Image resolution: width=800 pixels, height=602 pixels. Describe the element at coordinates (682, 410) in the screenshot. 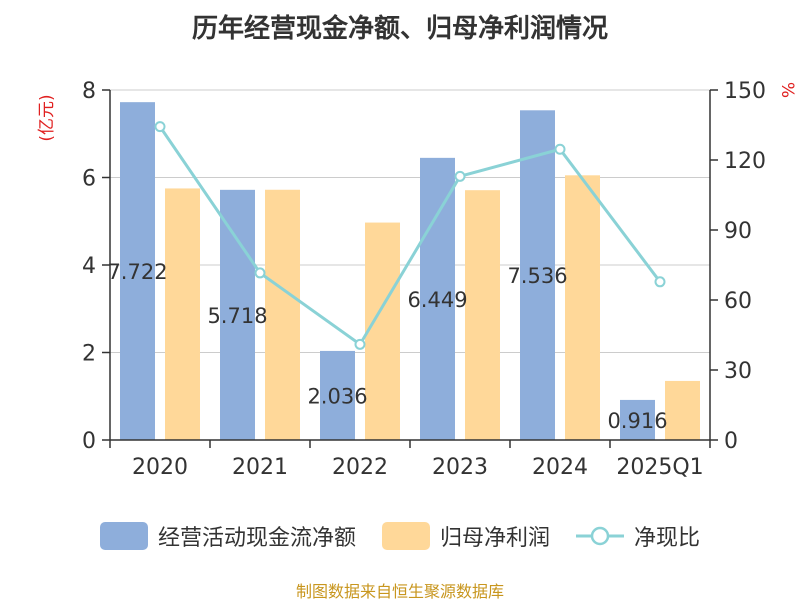

I see `bar-profit-2025Q1` at that location.